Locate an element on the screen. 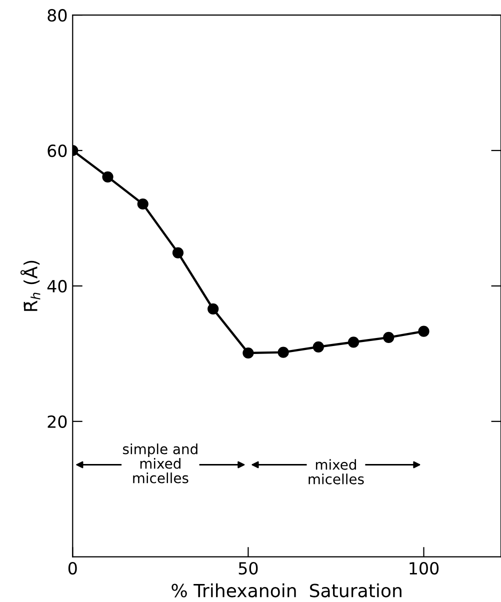 This screenshot has height=602, width=501. y-tick-label: 60 is located at coordinates (57, 151).